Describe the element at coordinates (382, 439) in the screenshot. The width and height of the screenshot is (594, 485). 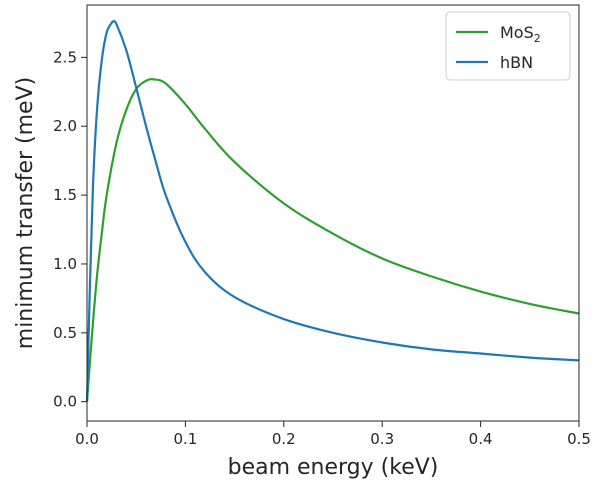
I see `x-tick-label: 0.3` at that location.